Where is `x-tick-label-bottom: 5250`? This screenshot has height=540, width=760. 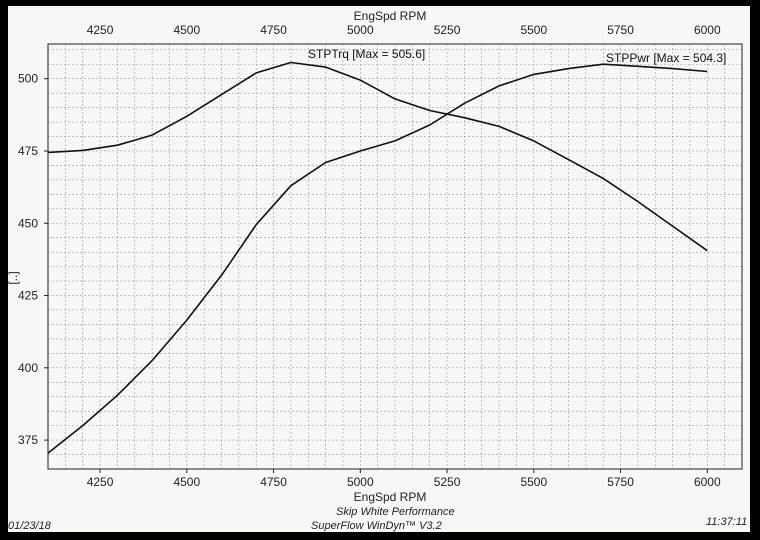 x-tick-label-bottom: 5250 is located at coordinates (447, 482).